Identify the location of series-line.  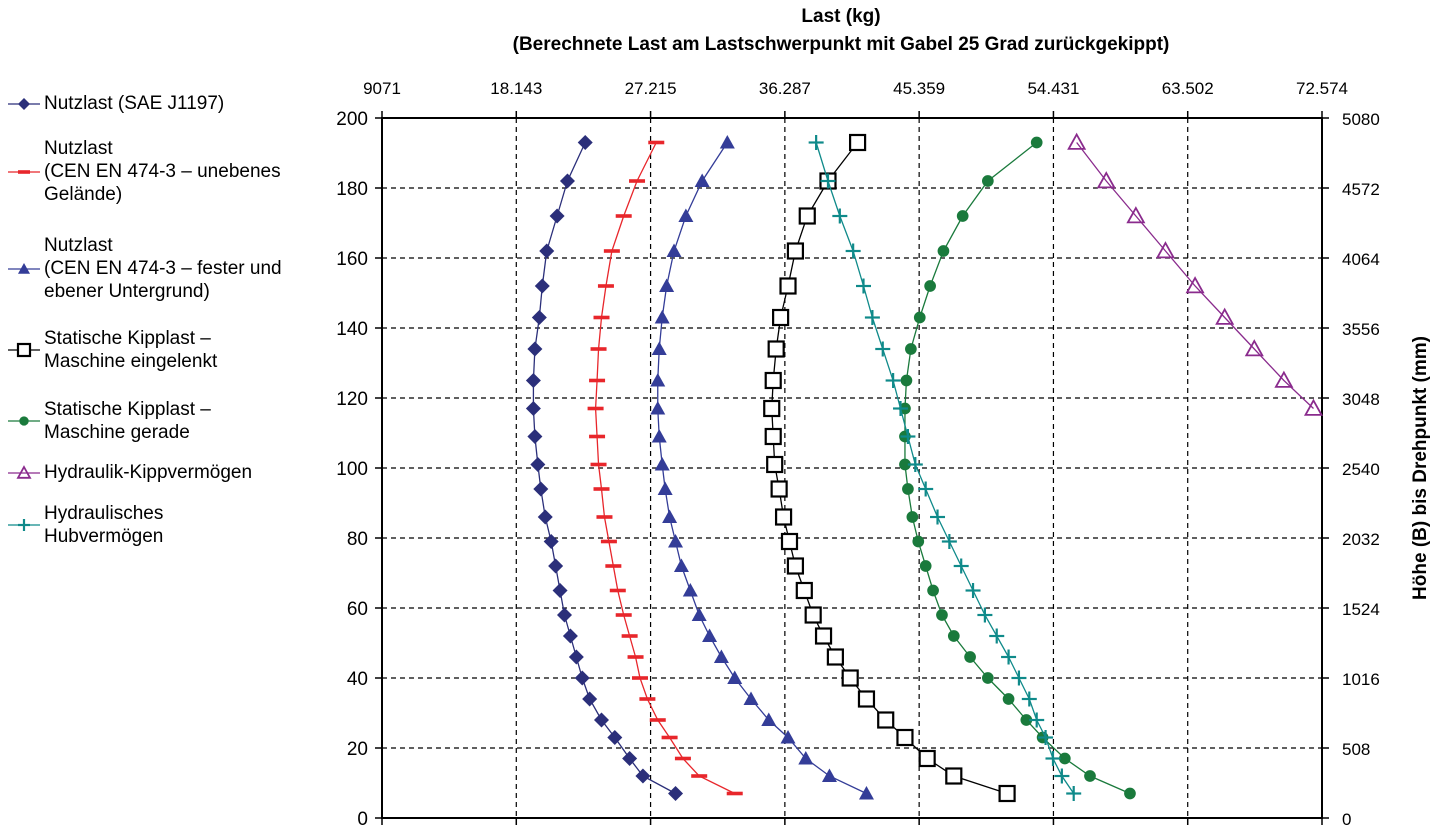
(1195, 275).